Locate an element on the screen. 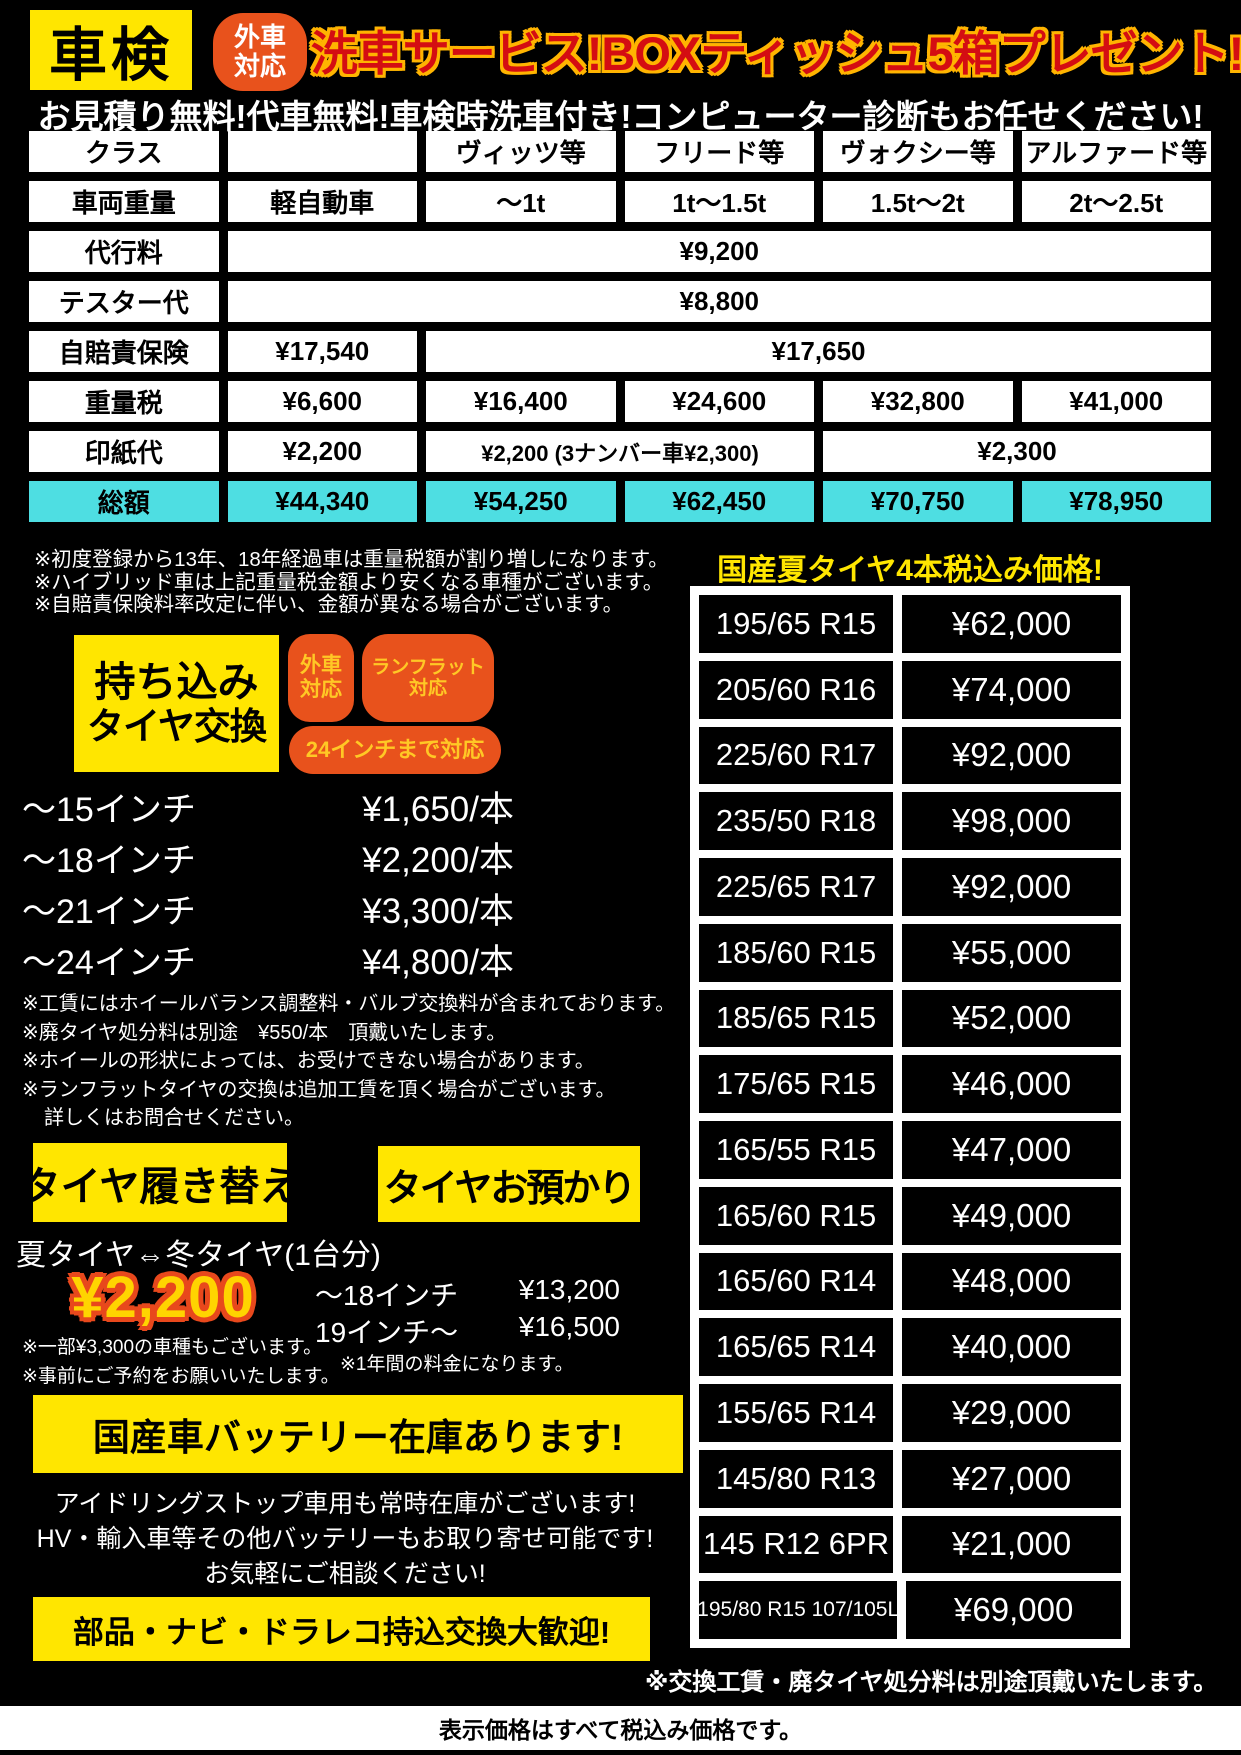 Image resolution: width=1241 pixels, height=1755 pixels. value-cell: ¥62,450 is located at coordinates (719, 501).